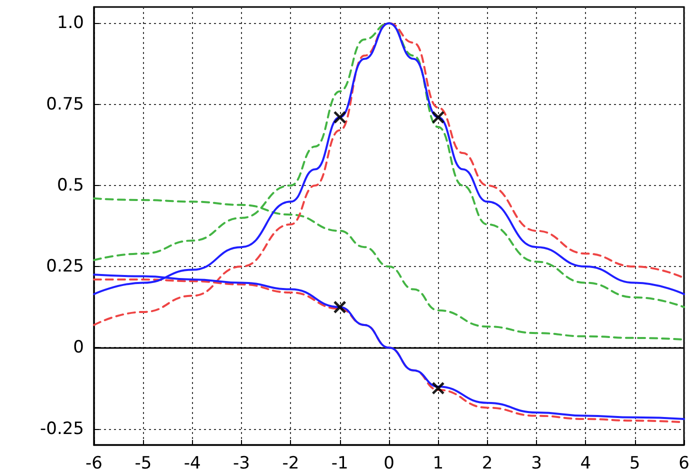 This screenshot has width=697, height=475. I want to click on y-tick-label: 0, so click(78, 348).